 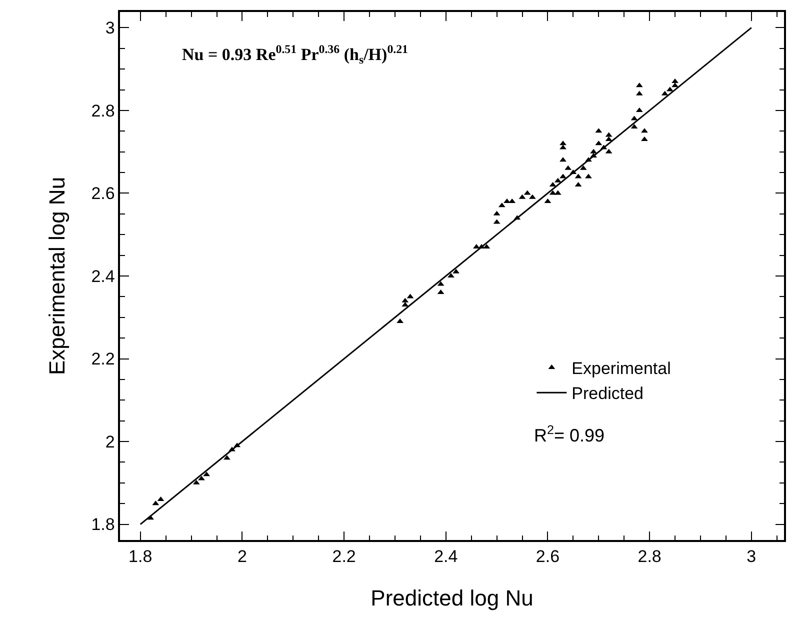 What do you see at coordinates (103, 110) in the screenshot?
I see `y-tick-label: 2.8` at bounding box center [103, 110].